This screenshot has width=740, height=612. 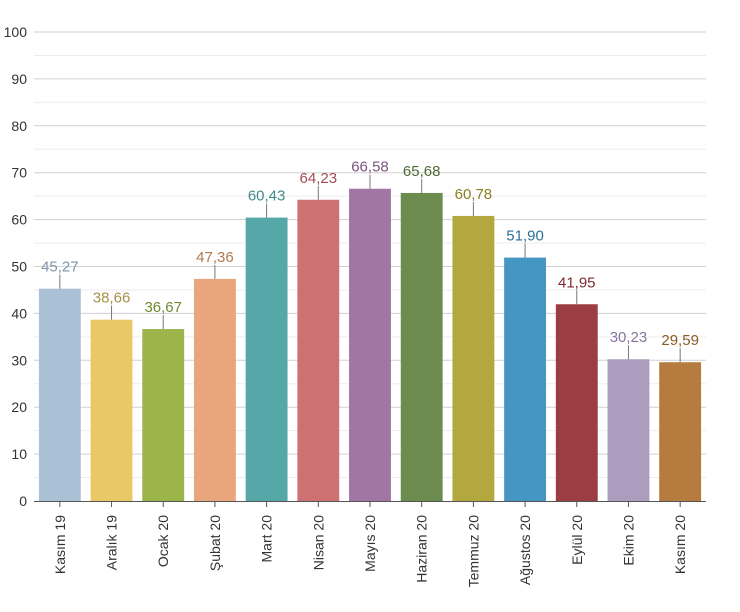 What do you see at coordinates (525, 236) in the screenshot?
I see `data-label: 51,90` at bounding box center [525, 236].